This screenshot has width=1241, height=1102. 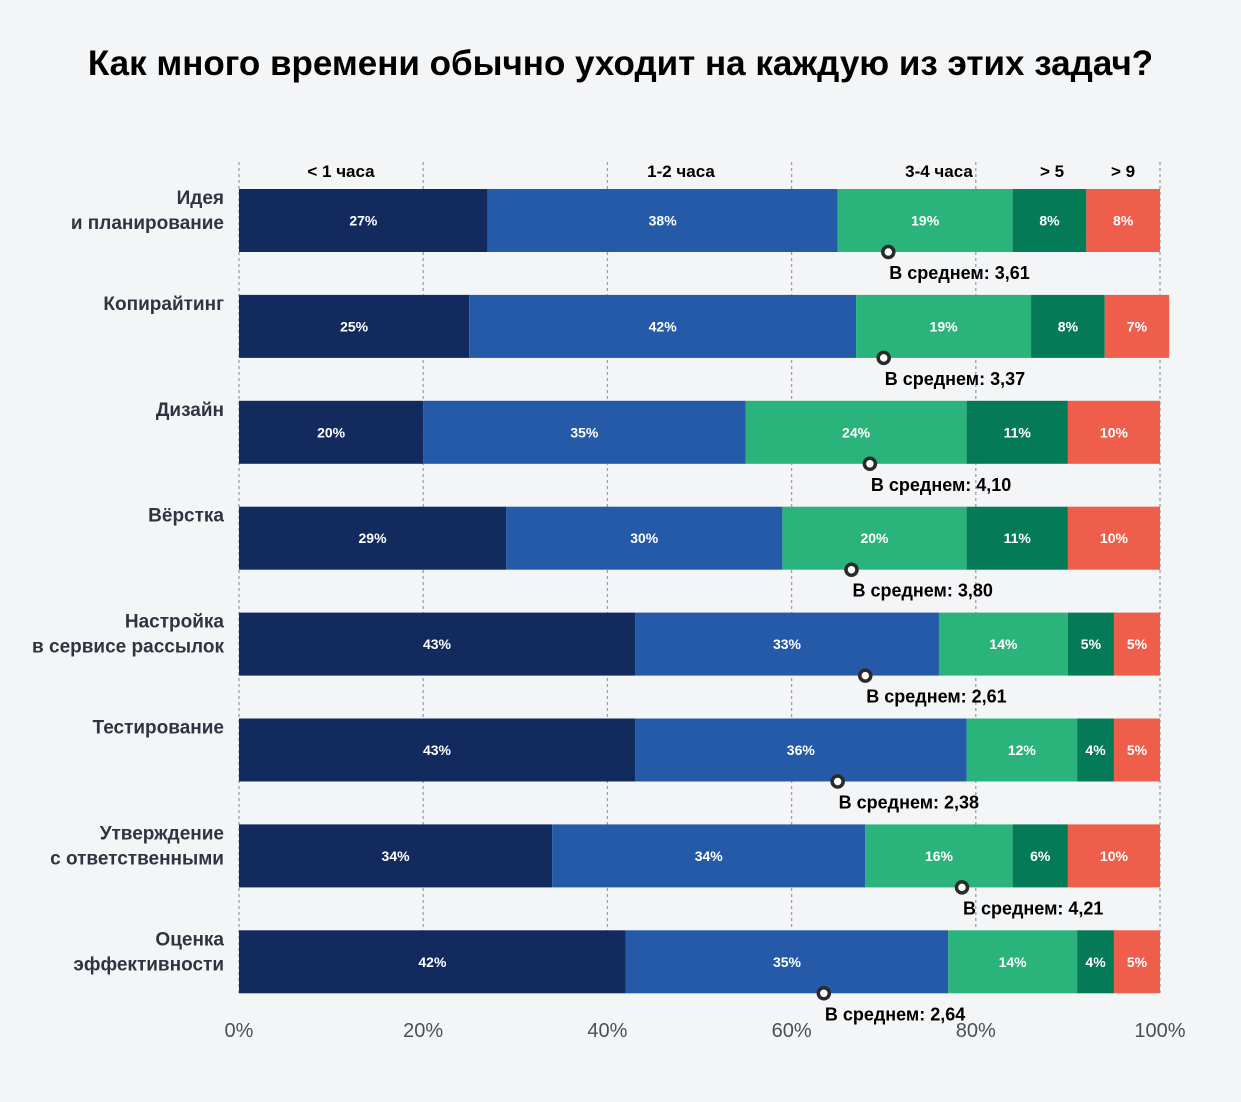 What do you see at coordinates (801, 750) in the screenshot?
I see `data-label: 36%` at bounding box center [801, 750].